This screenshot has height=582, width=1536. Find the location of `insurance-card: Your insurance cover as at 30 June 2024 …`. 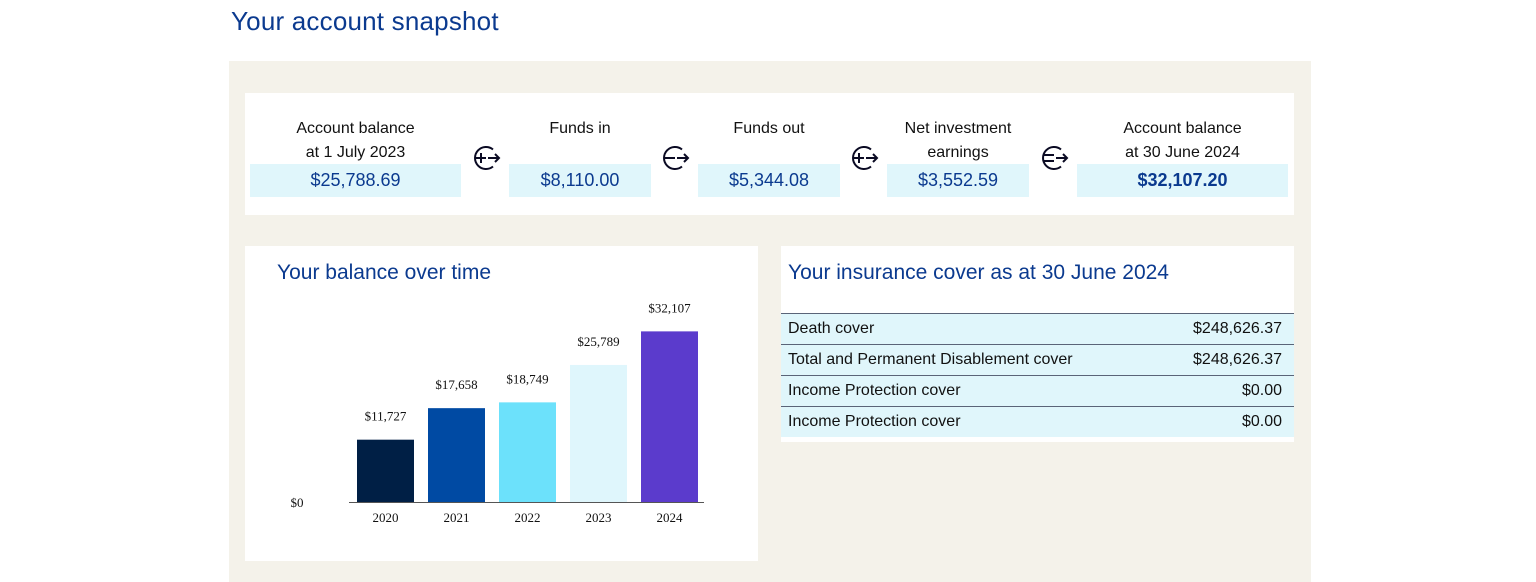

insurance-card: Your insurance cover as at 30 June 2024 … is located at coordinates (1037, 344).